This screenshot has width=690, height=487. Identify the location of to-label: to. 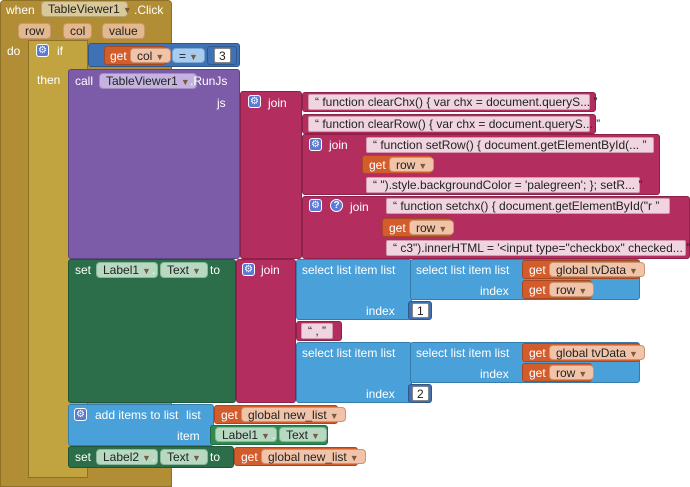
(215, 270).